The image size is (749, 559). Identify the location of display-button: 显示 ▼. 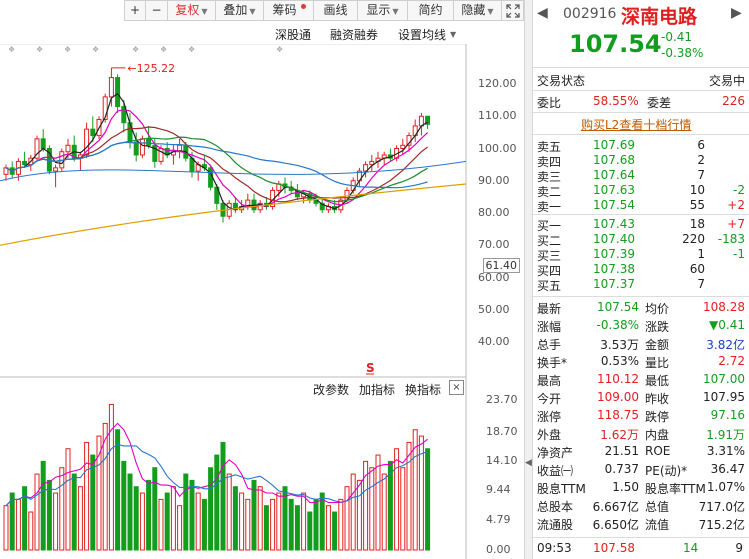
(383, 10).